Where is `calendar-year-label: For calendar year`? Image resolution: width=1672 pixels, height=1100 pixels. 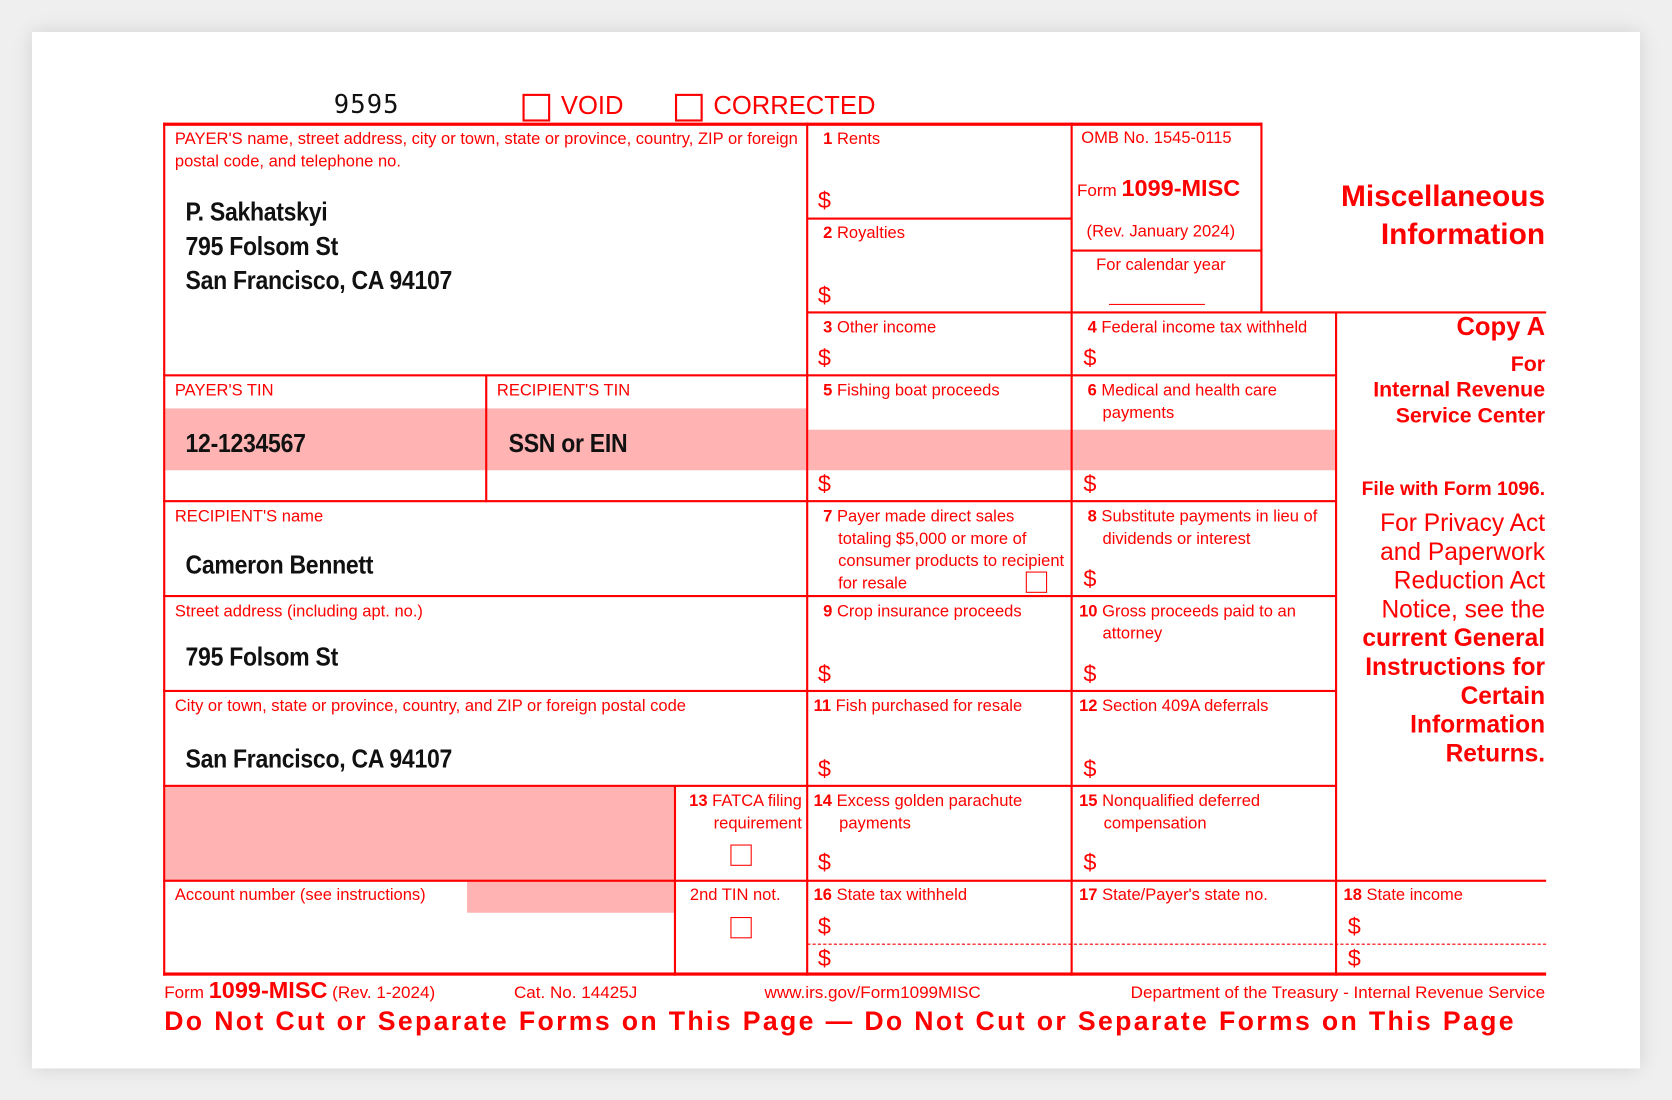 calendar-year-label: For calendar year is located at coordinates (1161, 265).